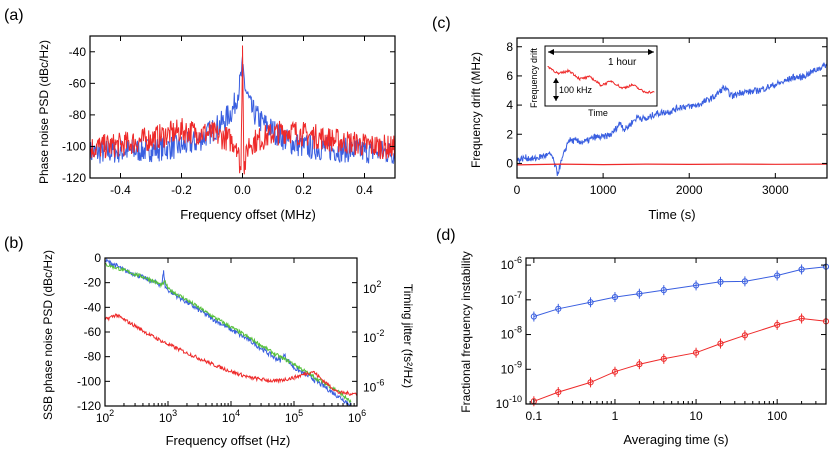  I want to click on inset-scale-arrow-head-bottom, so click(556, 98).